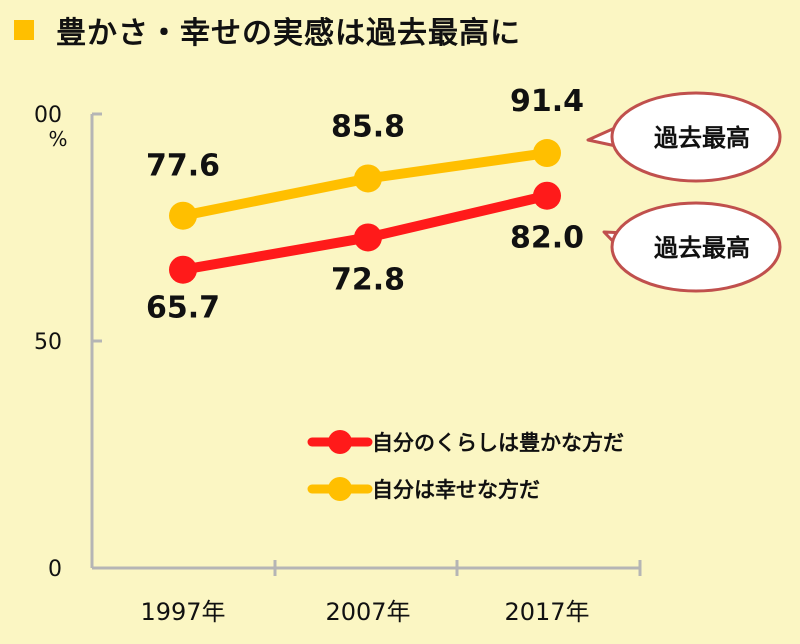 Image resolution: width=800 pixels, height=644 pixels. Describe the element at coordinates (48, 115) in the screenshot. I see `y-tick-label: 00` at that location.